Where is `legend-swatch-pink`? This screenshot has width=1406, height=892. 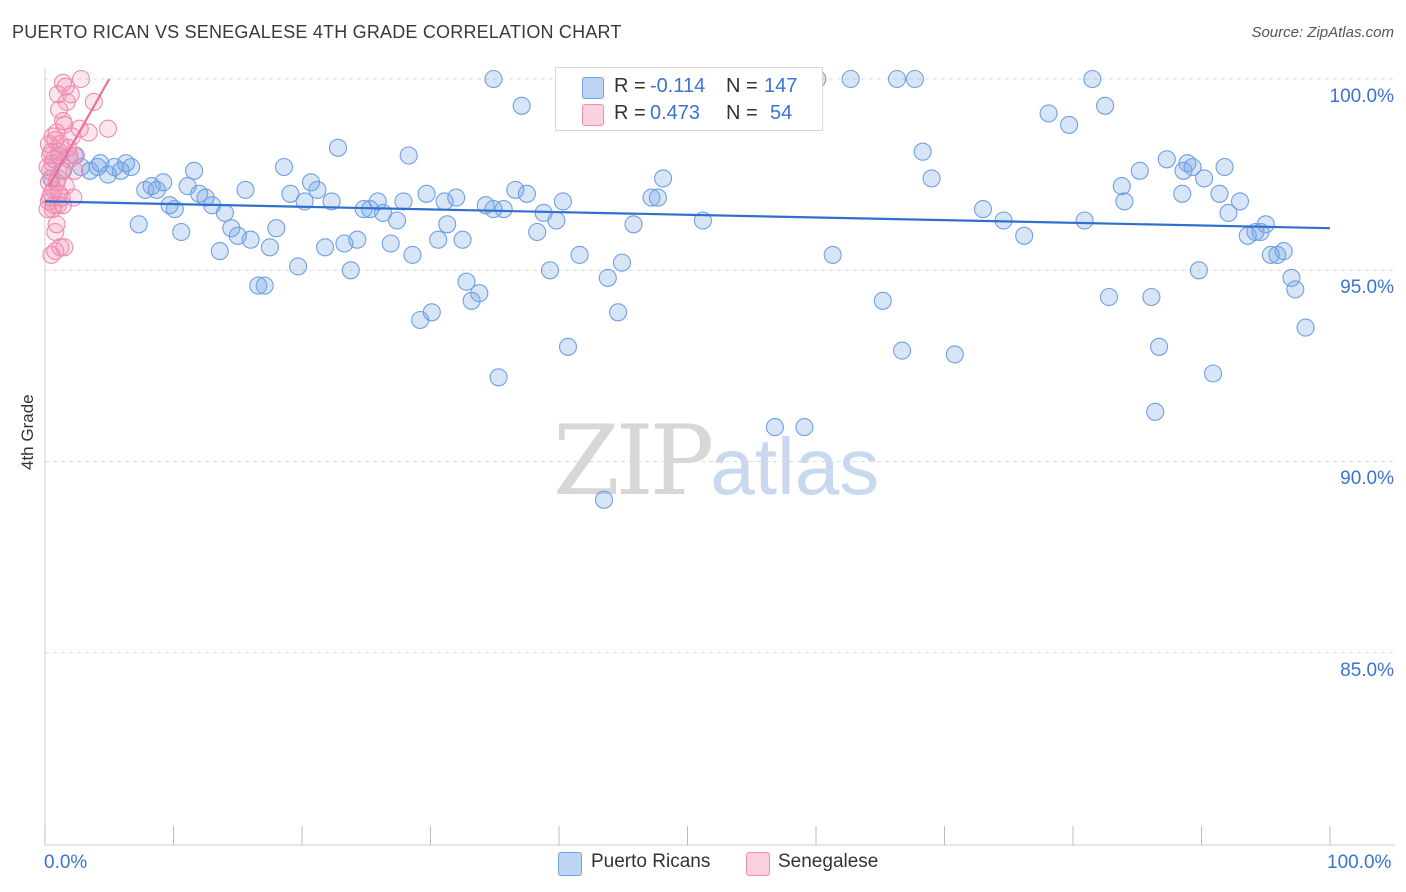 legend-swatch-pink is located at coordinates (593, 115).